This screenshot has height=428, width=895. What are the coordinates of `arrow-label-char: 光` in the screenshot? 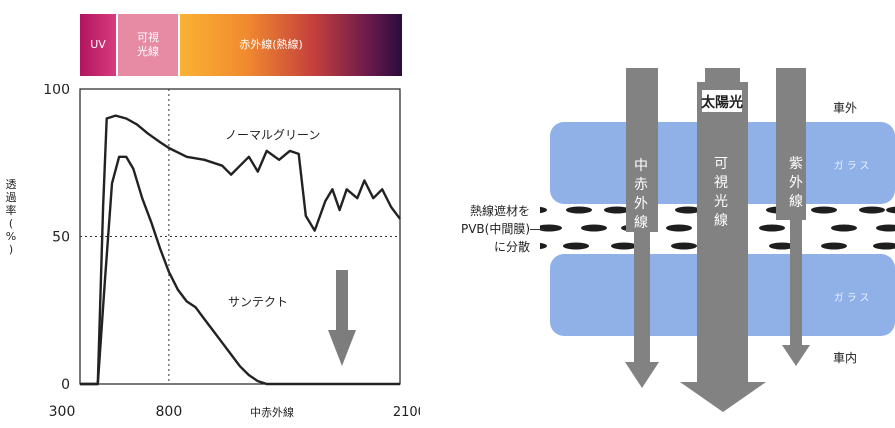 It's located at (722, 202).